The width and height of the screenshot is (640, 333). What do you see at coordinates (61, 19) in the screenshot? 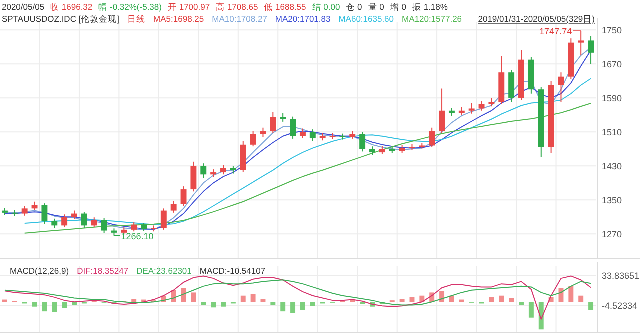
I see `annotation: SPTAUUSDOZ.IDC [伦敦金现]` at bounding box center [61, 19].